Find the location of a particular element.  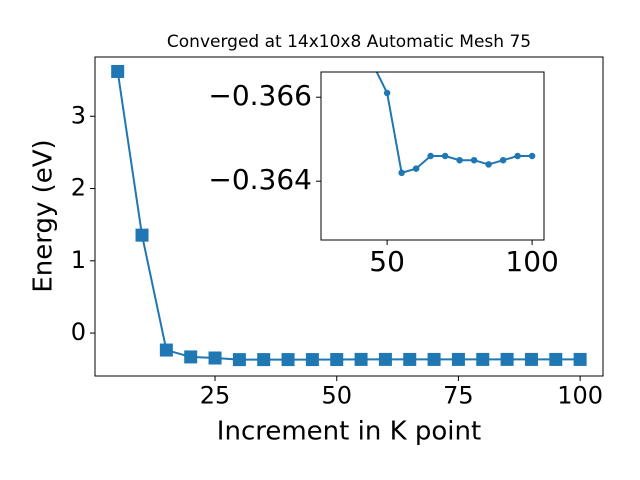

x-tick-label: 25 is located at coordinates (215, 395).